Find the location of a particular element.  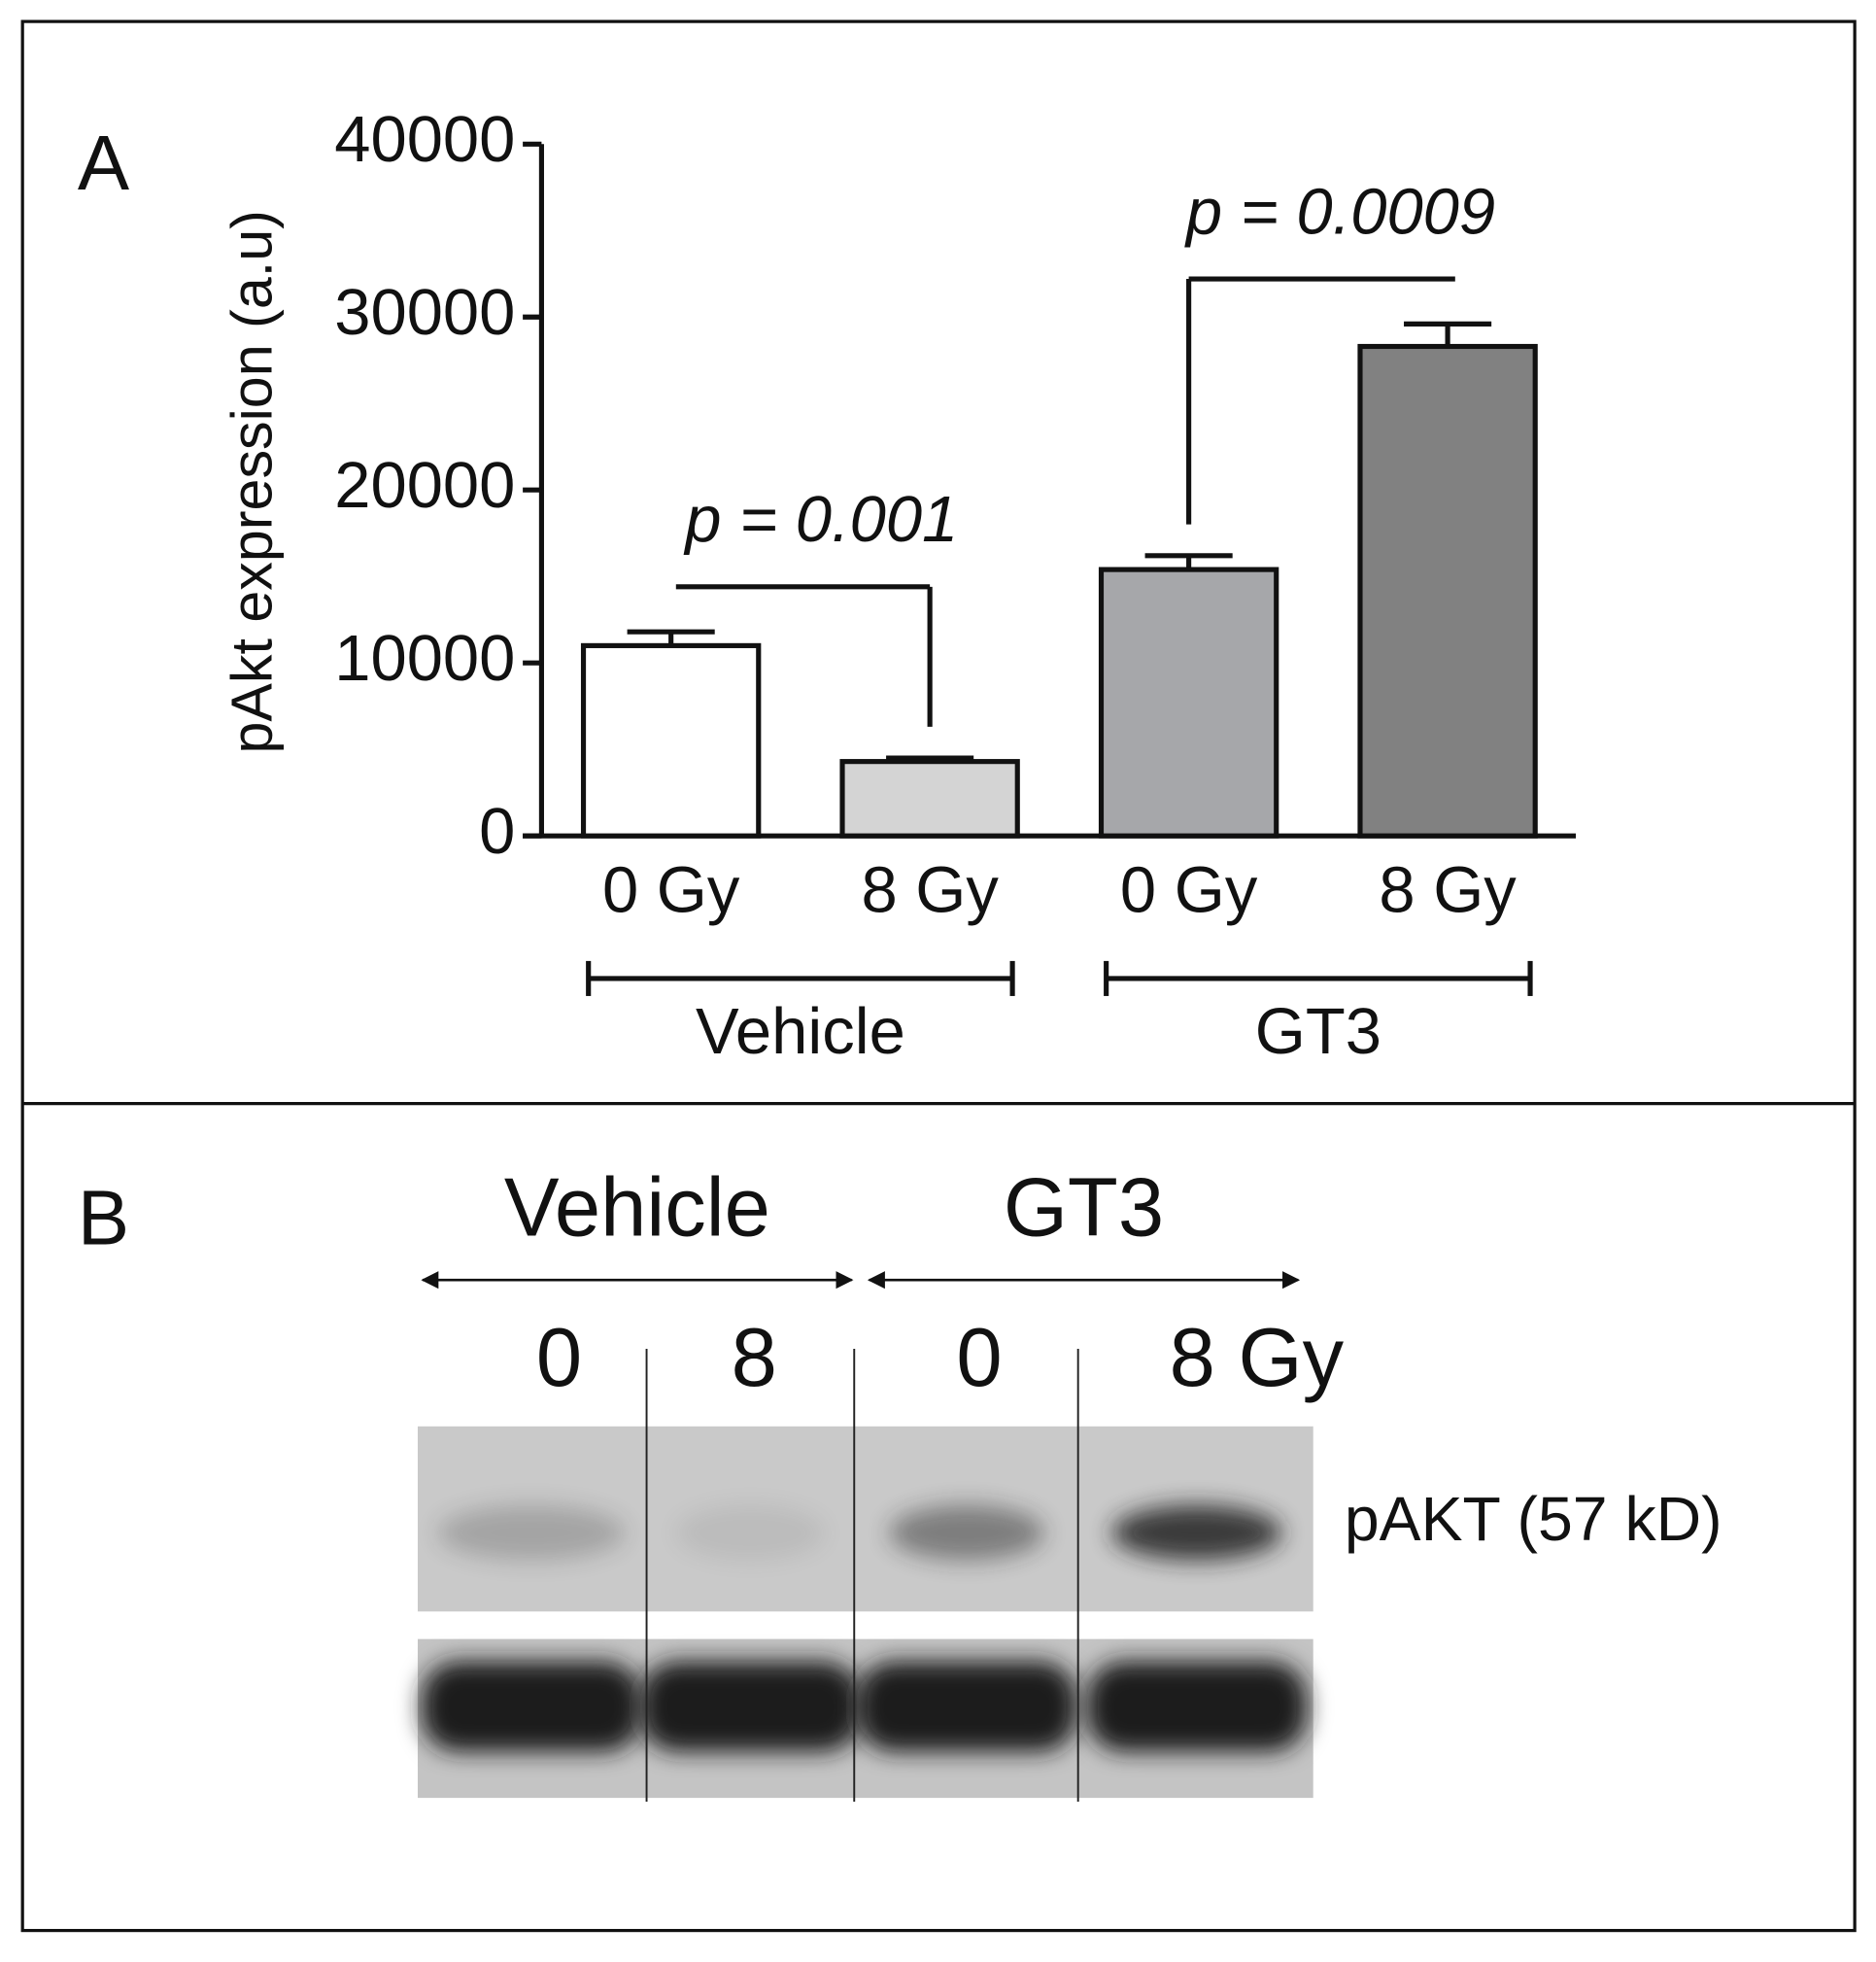

group-label: Vehicle is located at coordinates (801, 1031).